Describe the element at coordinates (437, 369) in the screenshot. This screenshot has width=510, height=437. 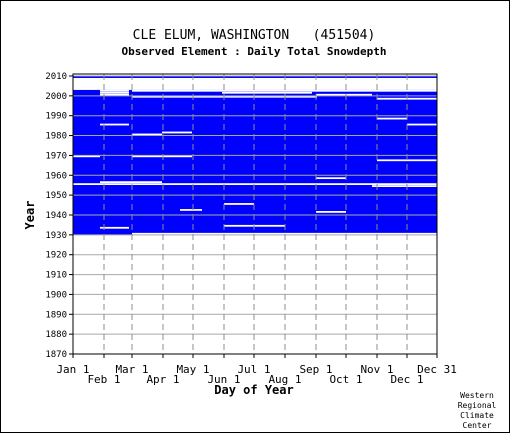
I see `x-tick-label-upper: Dec 31` at that location.